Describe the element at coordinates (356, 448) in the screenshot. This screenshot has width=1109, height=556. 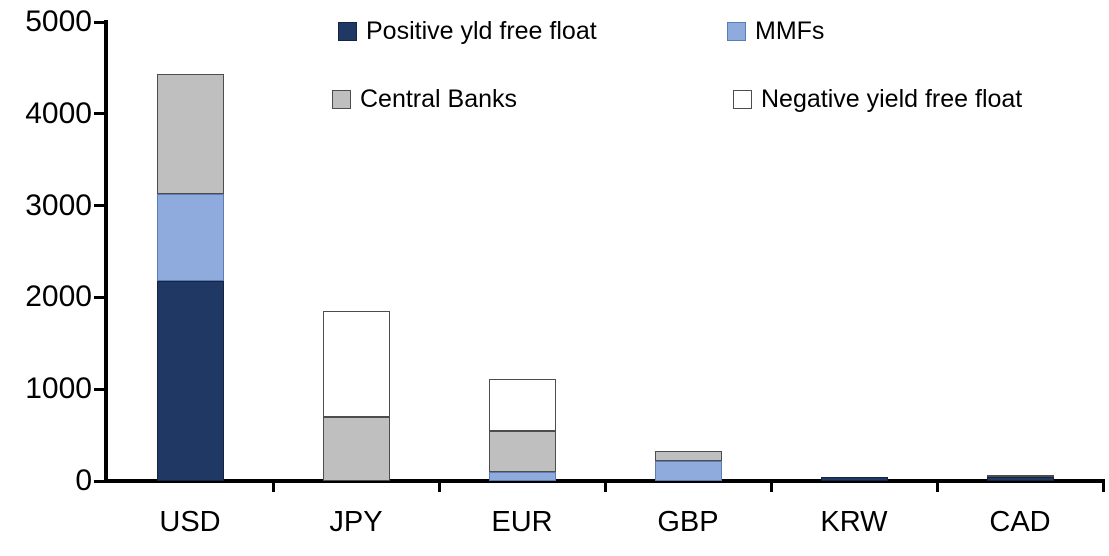
I see `bar-segment-jpy-central-banks` at that location.